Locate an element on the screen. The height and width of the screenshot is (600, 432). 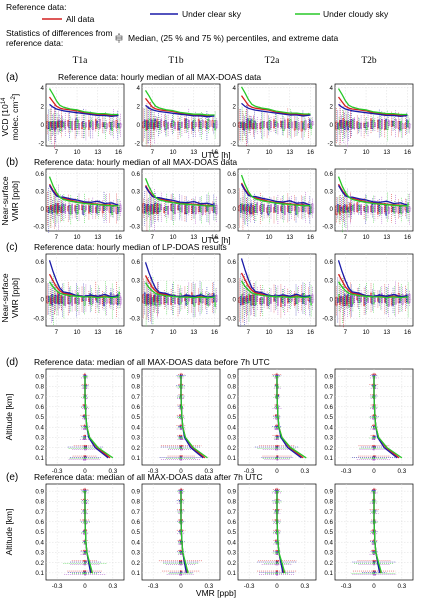
series-line-under-cloudy-sky is located at coordinates (378, 532).